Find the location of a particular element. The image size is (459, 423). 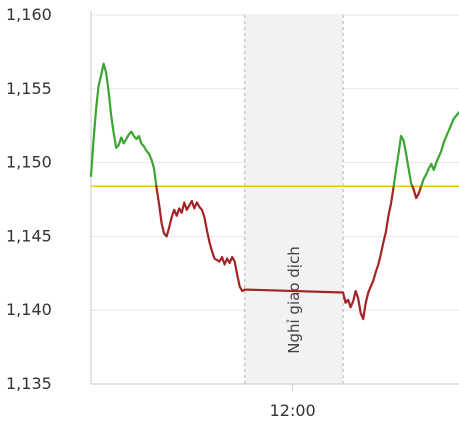

y-tick-label: 1,160 is located at coordinates (29, 14).